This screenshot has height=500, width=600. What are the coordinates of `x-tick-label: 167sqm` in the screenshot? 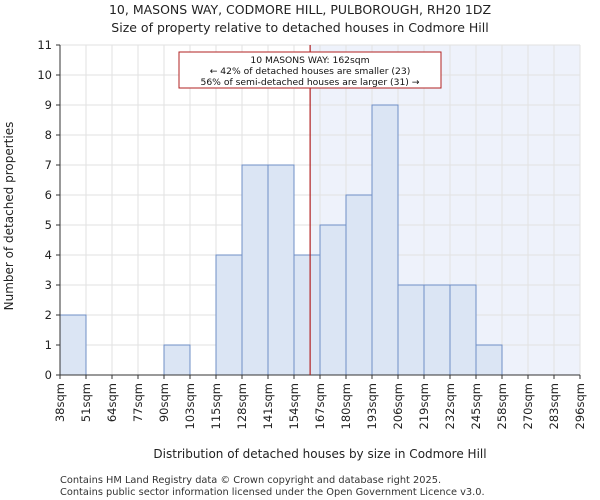 It's located at (320, 406).